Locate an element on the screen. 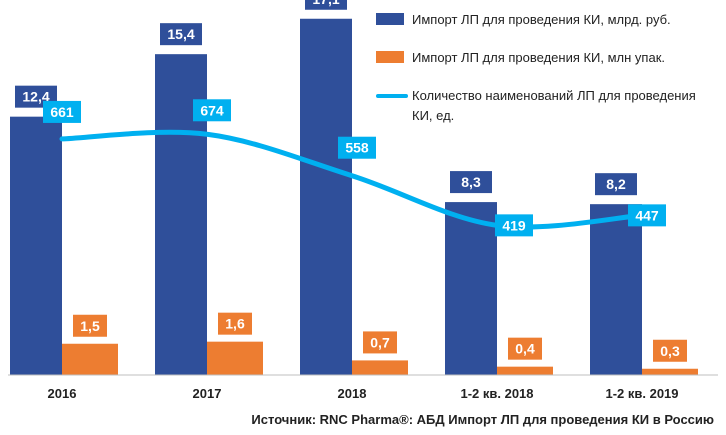 This screenshot has height=435, width=726. x-tick-label-3: 1-2 кв. 2018 is located at coordinates (496, 393).